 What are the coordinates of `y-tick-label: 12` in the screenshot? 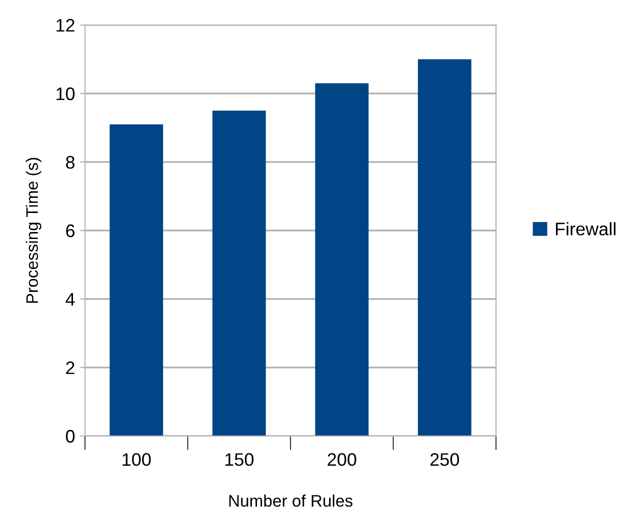 It's located at (65, 25).